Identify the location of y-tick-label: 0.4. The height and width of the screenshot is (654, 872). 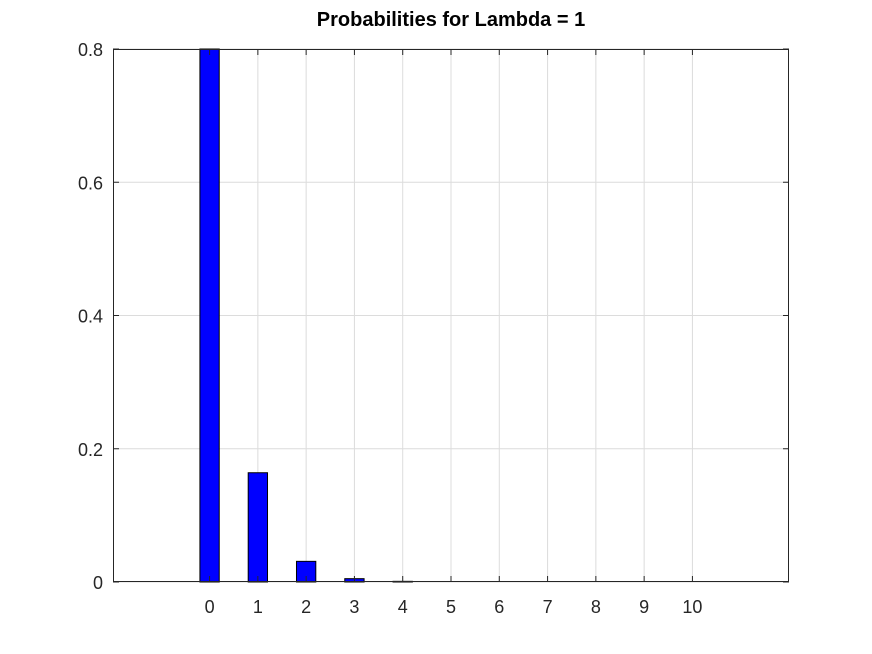
(90, 317).